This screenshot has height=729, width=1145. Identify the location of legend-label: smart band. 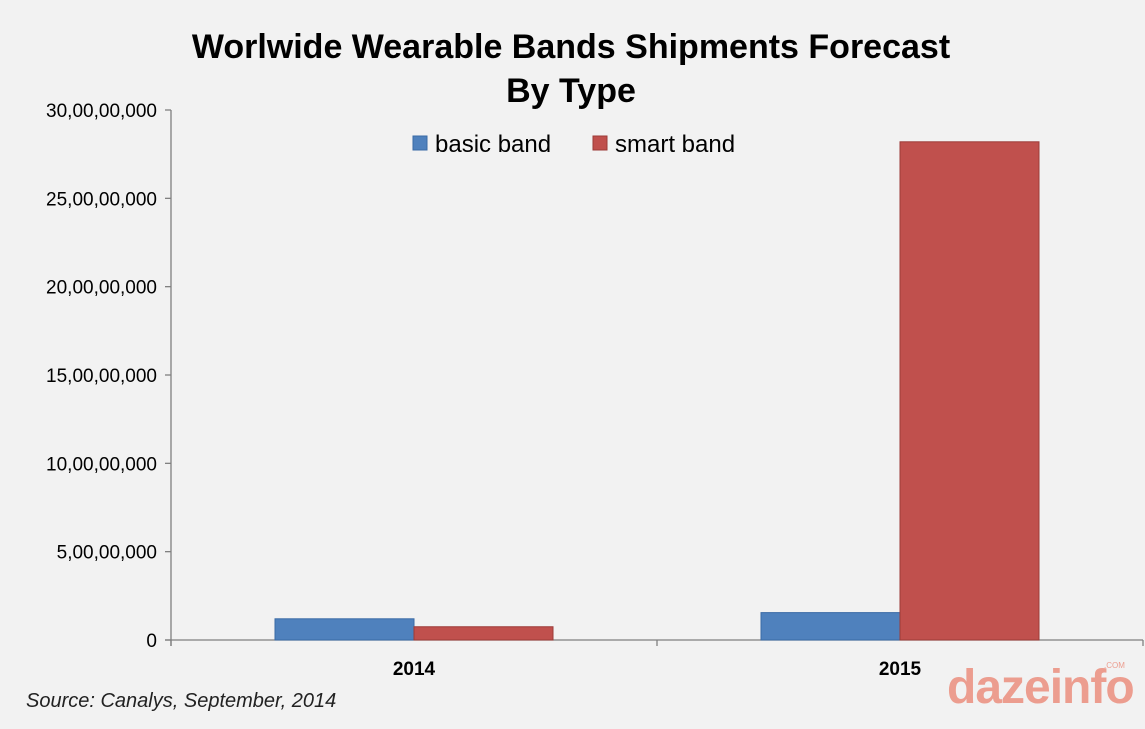
(675, 144).